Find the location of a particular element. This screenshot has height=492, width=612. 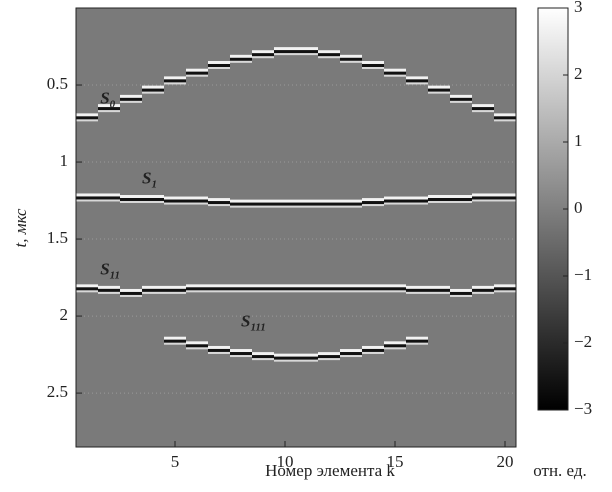

echo-label: S11 is located at coordinates (110, 270).